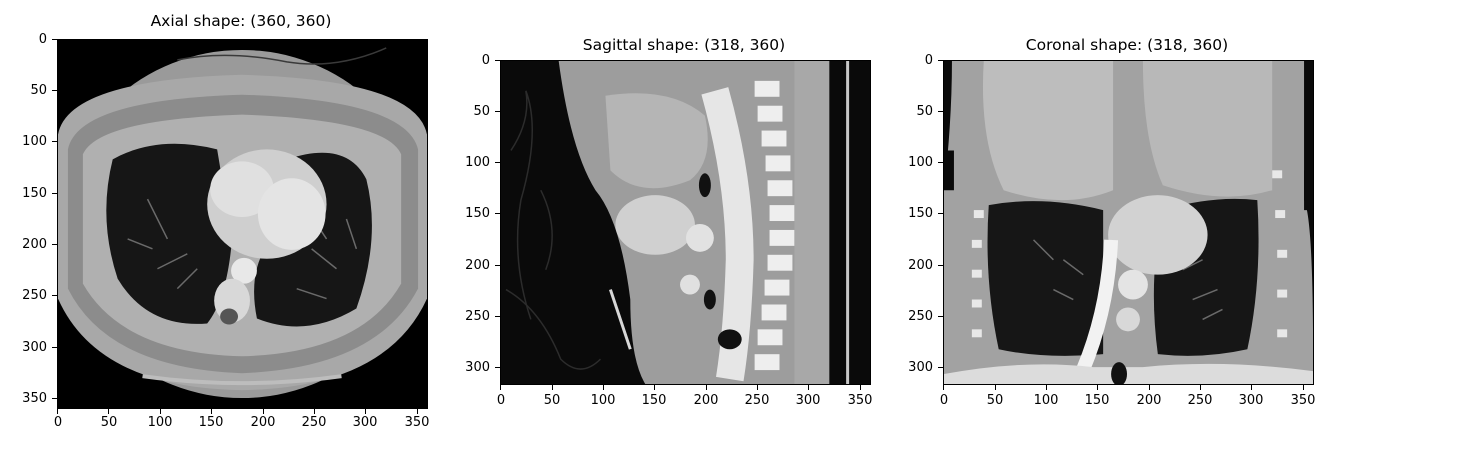  Describe the element at coordinates (913, 61) in the screenshot. I see `coronal-y-tick: 0` at that location.